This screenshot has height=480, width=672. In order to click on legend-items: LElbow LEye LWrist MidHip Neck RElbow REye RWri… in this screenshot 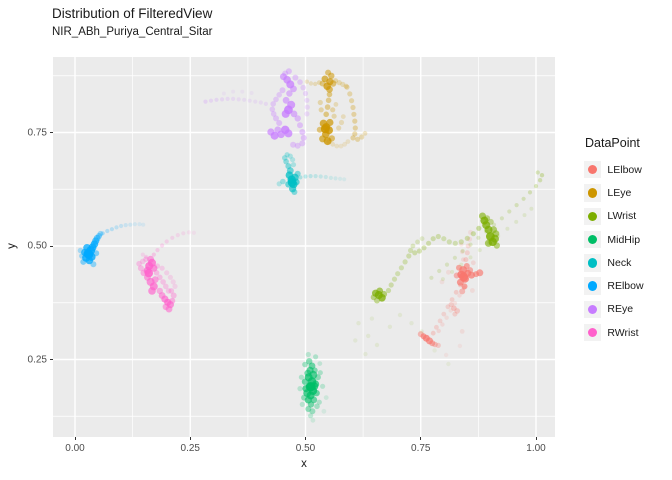, I will do `click(614, 251)`.